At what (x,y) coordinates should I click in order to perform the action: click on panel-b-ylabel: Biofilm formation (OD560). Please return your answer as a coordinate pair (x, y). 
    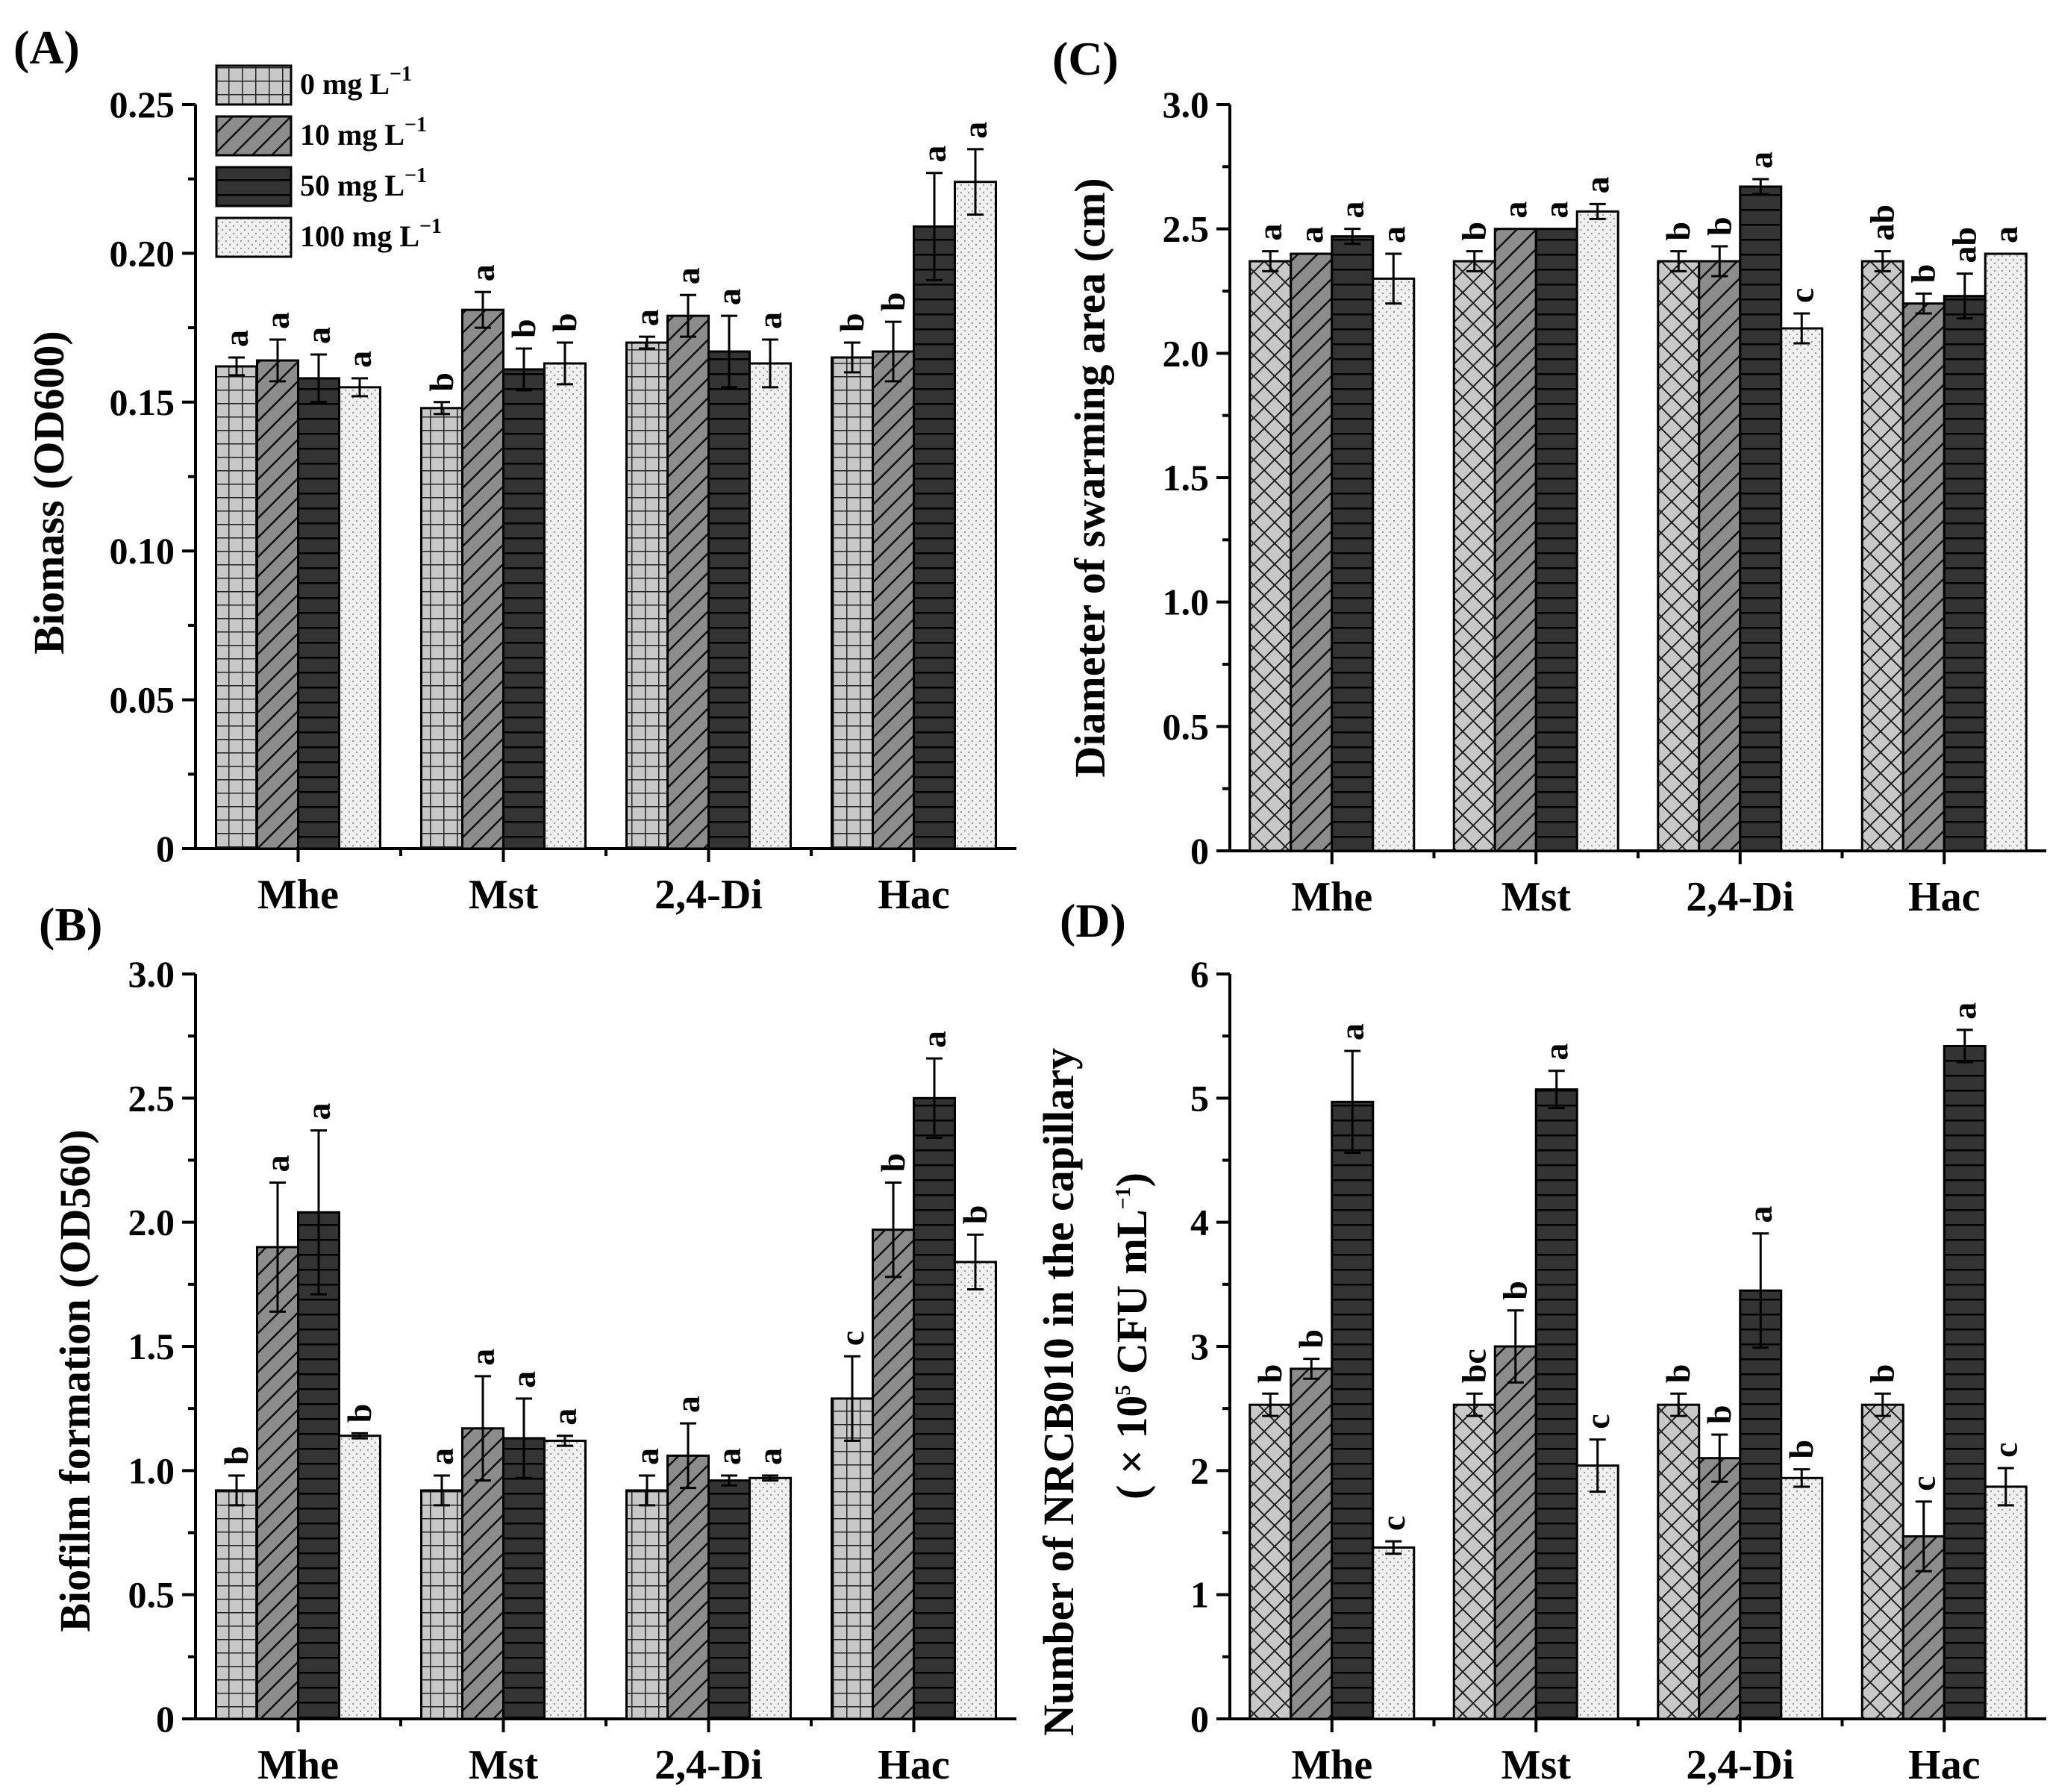
    Looking at the image, I should click on (75, 1380).